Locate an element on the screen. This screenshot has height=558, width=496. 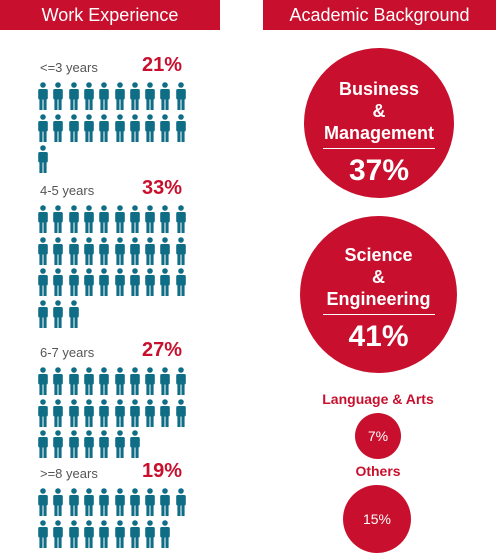
language-arts-bubble: 7% is located at coordinates (378, 436).